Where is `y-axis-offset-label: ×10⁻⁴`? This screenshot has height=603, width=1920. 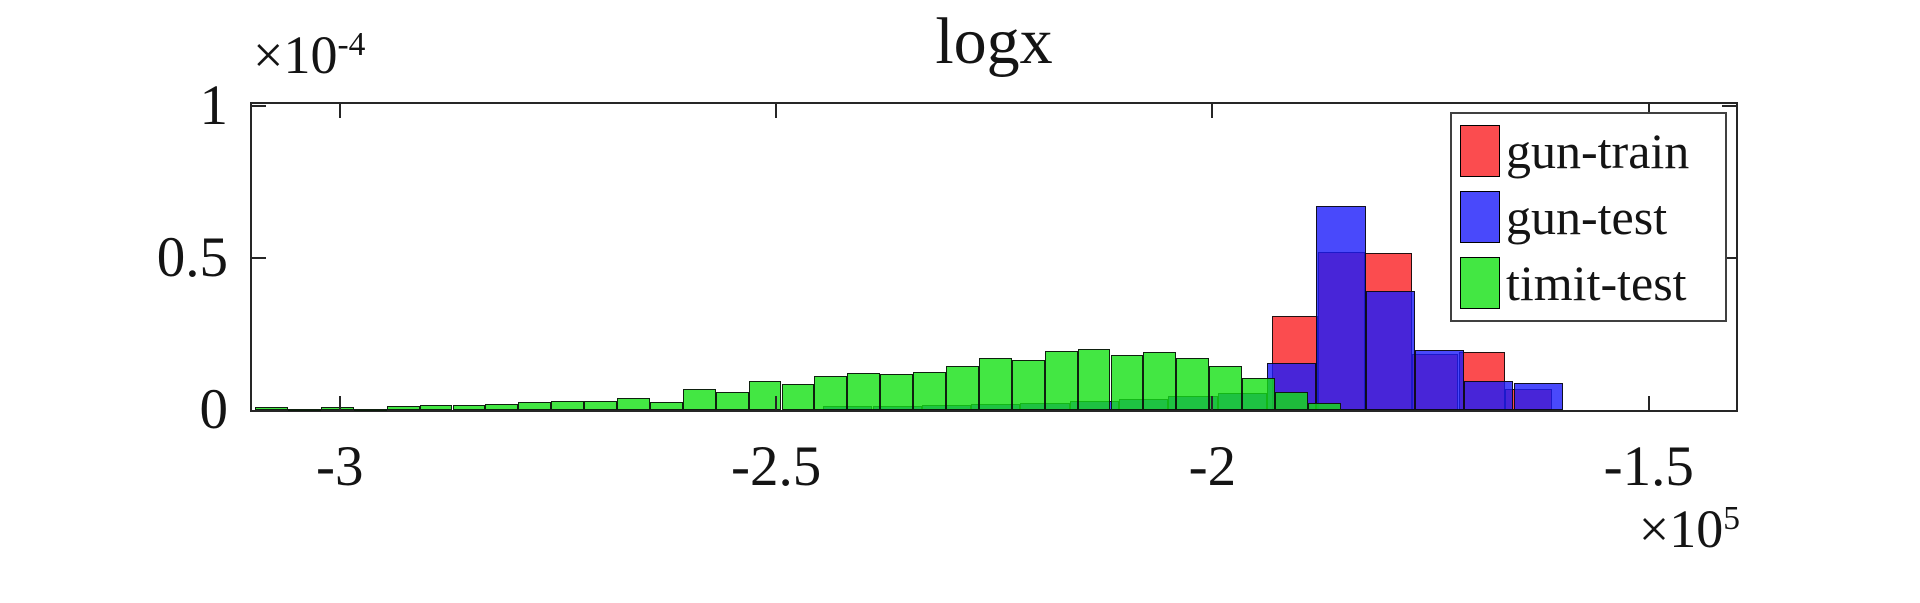
y-axis-offset-label: ×10⁻⁴ is located at coordinates (309, 59).